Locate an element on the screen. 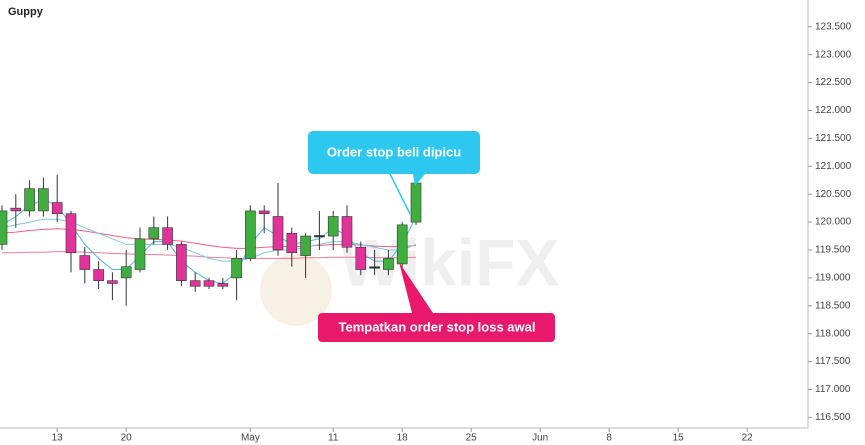 The height and width of the screenshot is (445, 865). x-tick-label: 11 is located at coordinates (333, 438).